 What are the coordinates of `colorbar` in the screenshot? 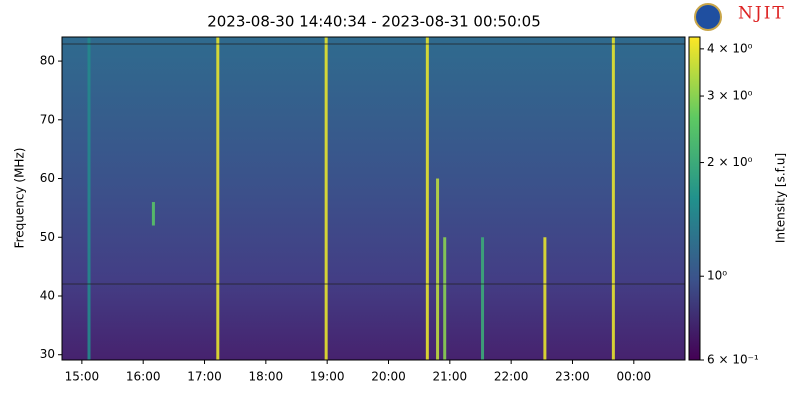 It's located at (694, 198).